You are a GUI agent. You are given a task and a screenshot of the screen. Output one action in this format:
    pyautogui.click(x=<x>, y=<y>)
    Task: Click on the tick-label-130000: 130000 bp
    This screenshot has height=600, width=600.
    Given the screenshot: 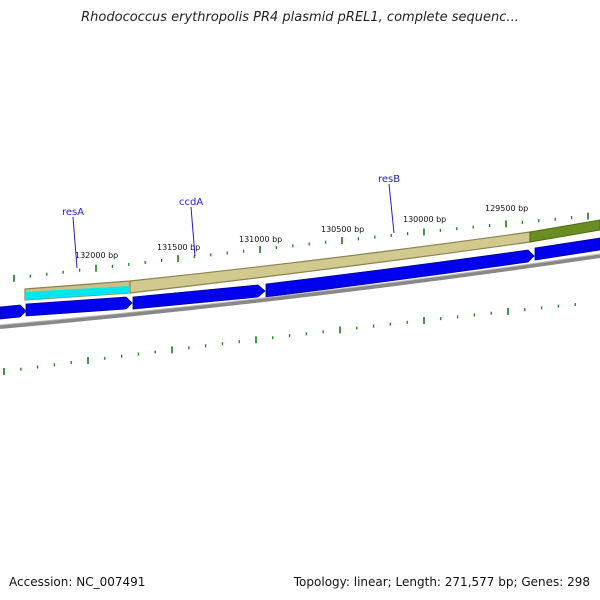 What is the action you would take?
    pyautogui.click(x=424, y=219)
    